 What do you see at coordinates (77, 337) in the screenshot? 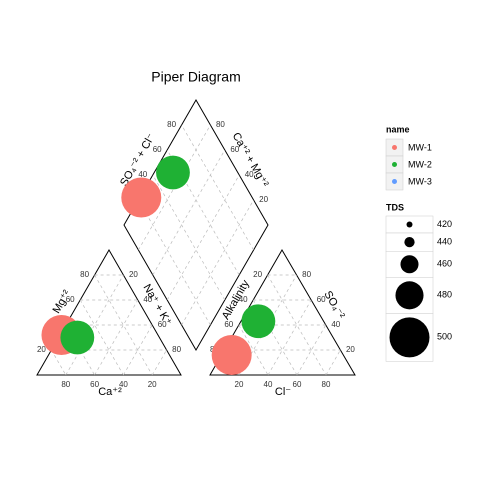
I see `cation-point` at bounding box center [77, 337].